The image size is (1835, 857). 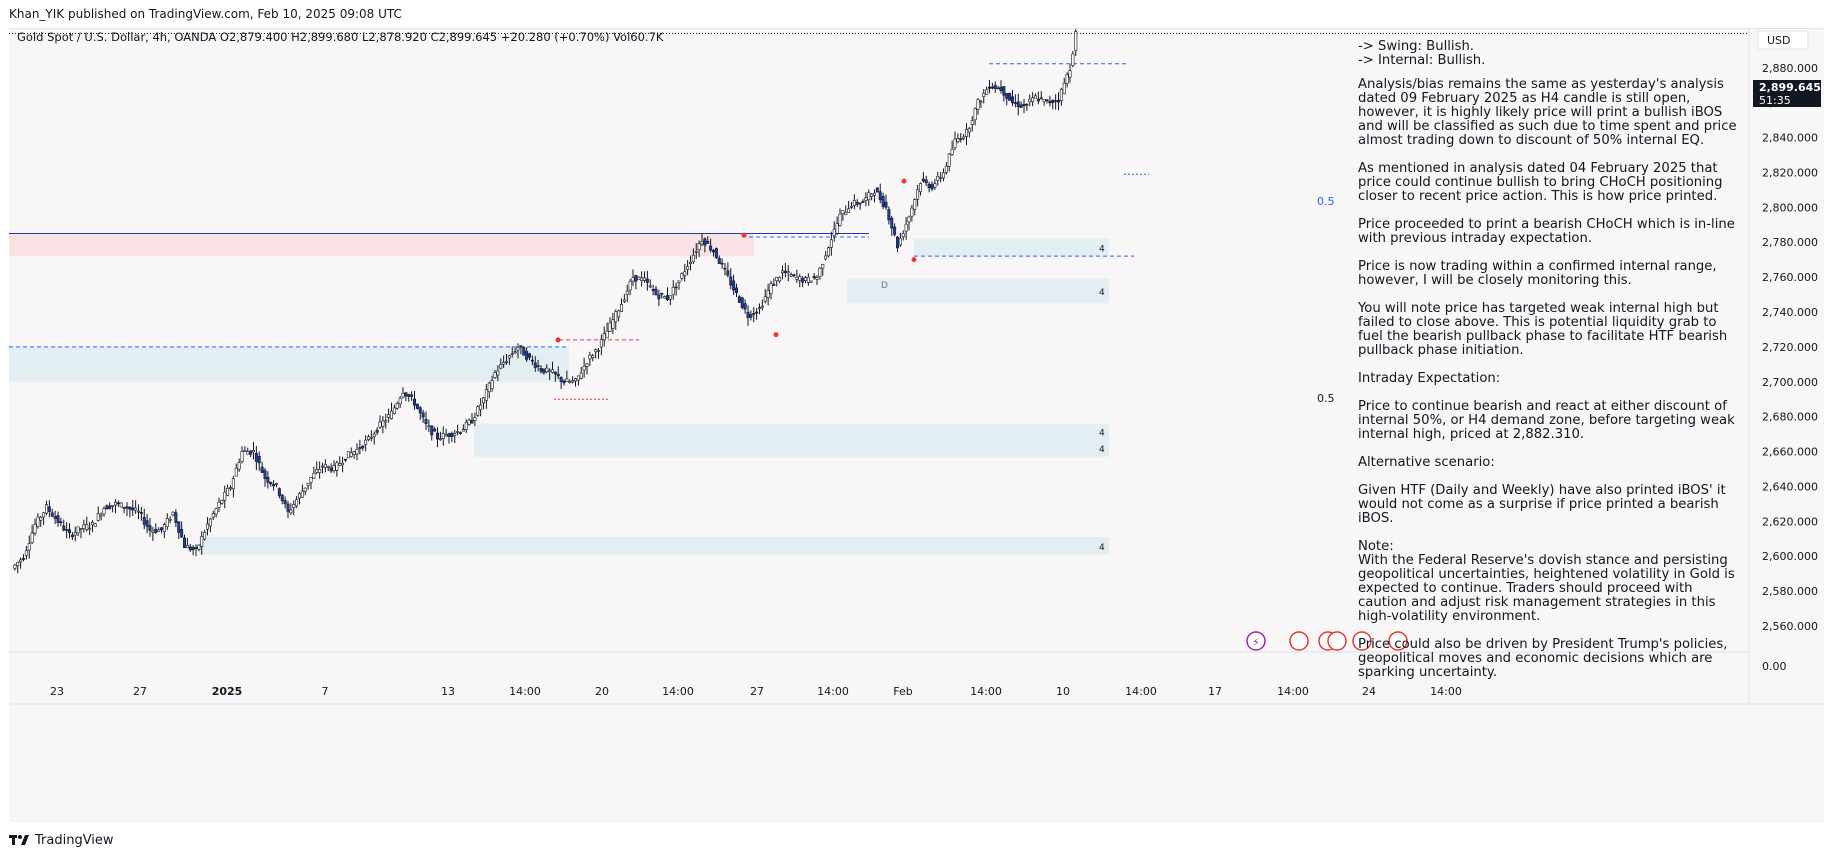 What do you see at coordinates (1326, 201) in the screenshot?
I see `half-label-upper: 0.5` at bounding box center [1326, 201].